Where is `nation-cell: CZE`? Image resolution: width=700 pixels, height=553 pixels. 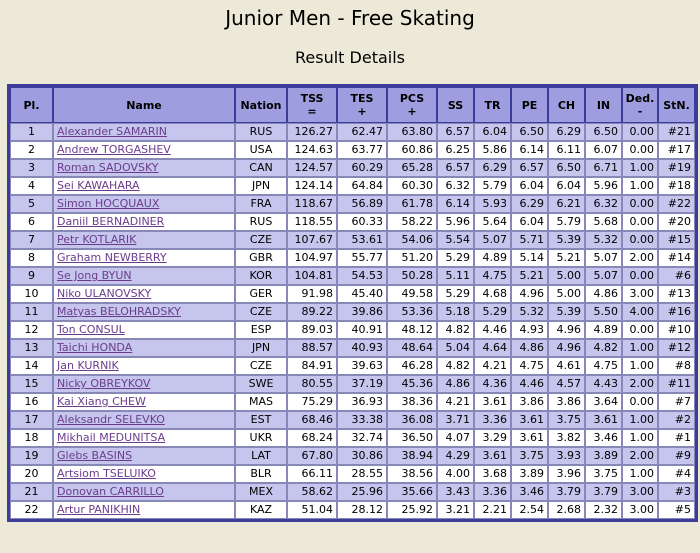
nation-cell: CZE is located at coordinates (261, 240).